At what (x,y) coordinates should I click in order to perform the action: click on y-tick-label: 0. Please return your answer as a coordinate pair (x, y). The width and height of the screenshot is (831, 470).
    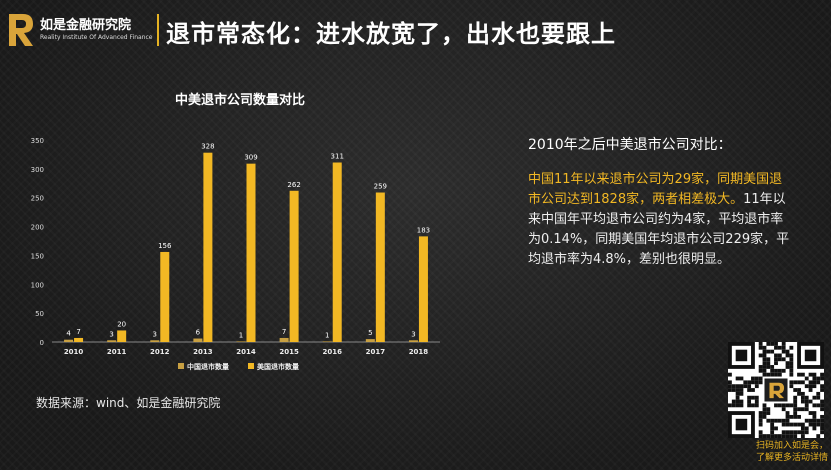
    Looking at the image, I should click on (42, 343).